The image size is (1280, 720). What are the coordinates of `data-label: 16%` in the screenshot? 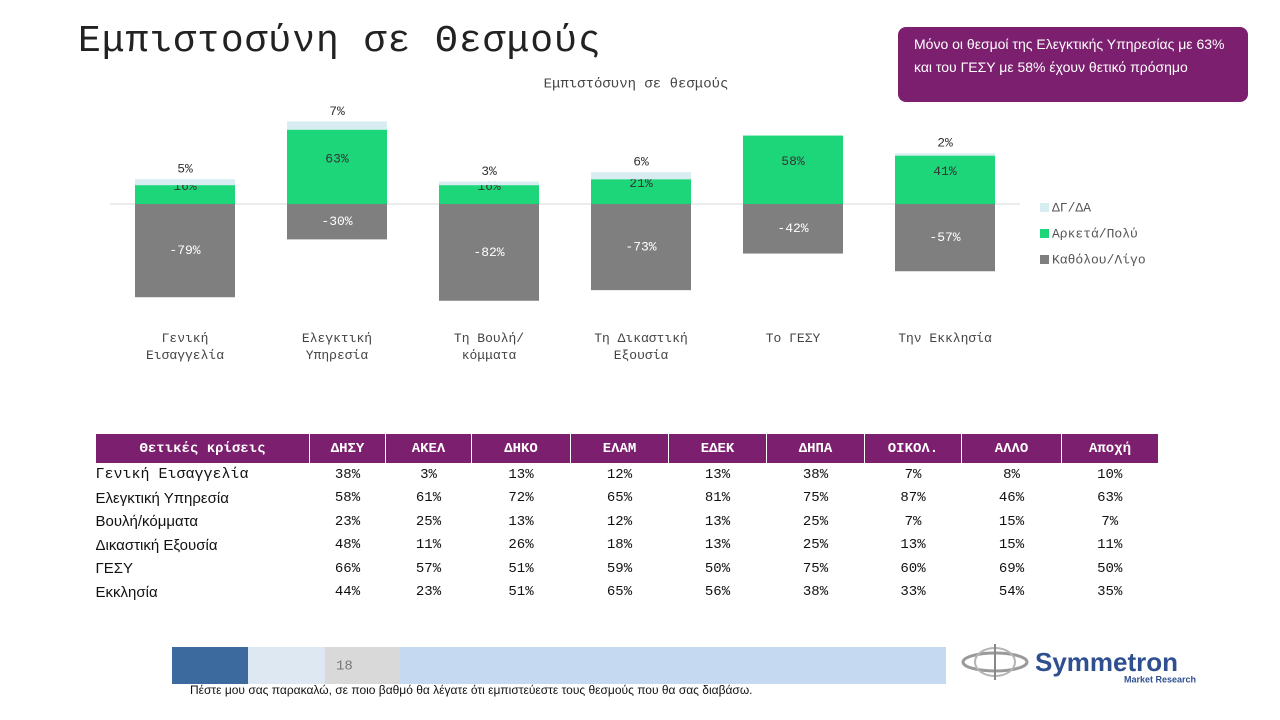 It's located at (489, 186).